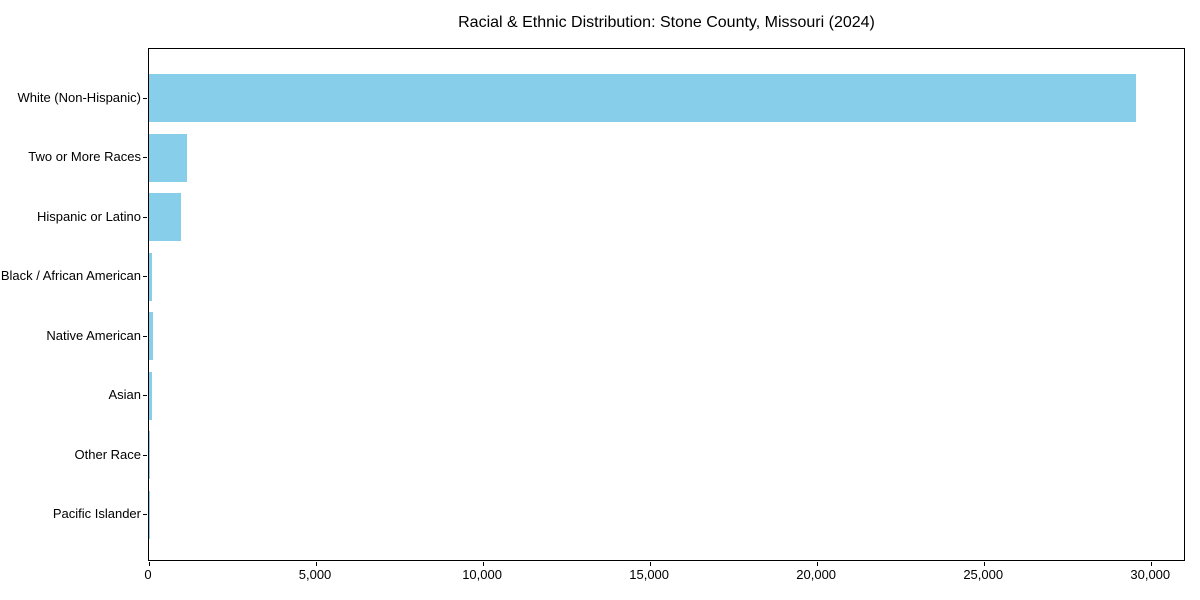 The width and height of the screenshot is (1200, 600). I want to click on y-label-other-race: Other Race, so click(107, 454).